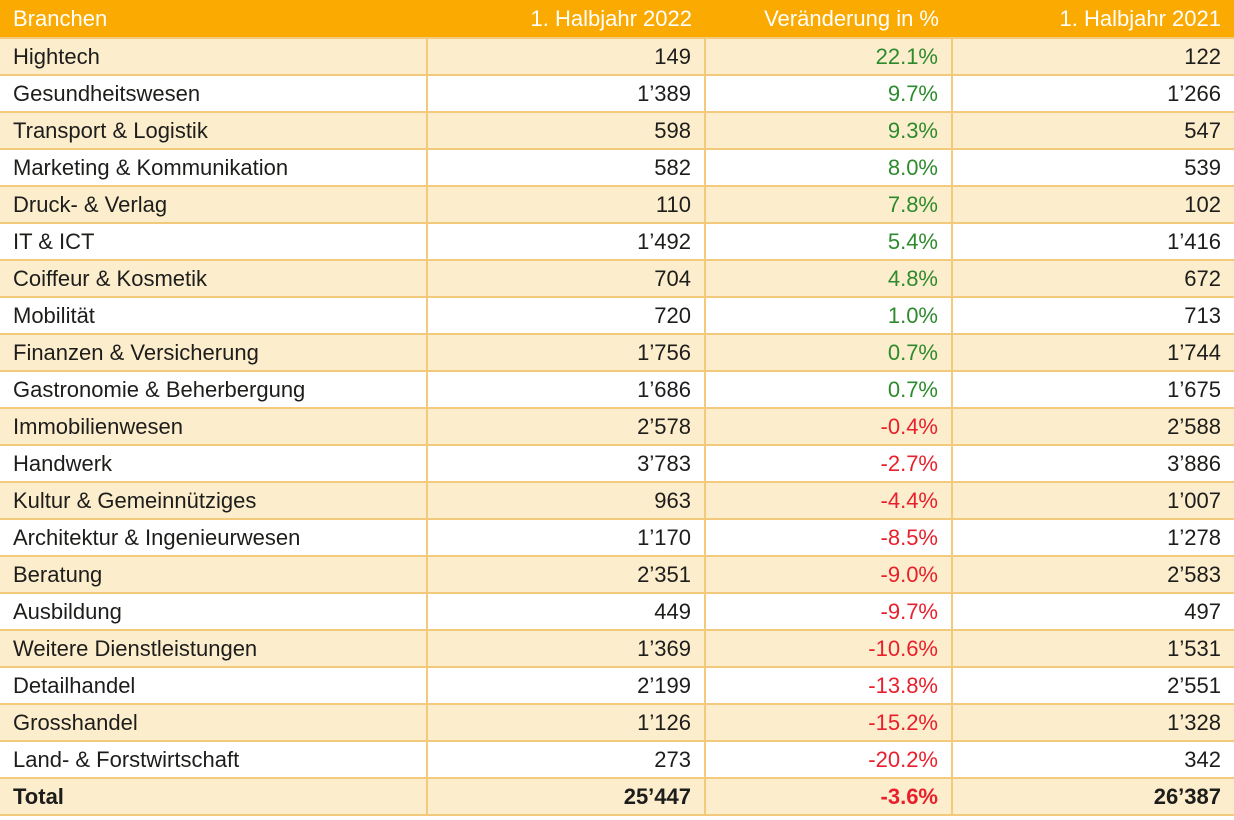  What do you see at coordinates (1092, 685) in the screenshot?
I see `value-2021: 2’551` at bounding box center [1092, 685].